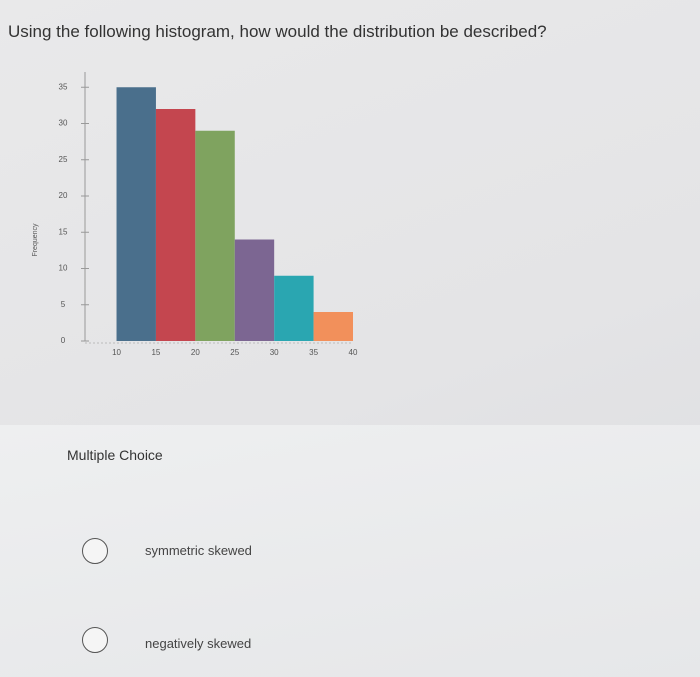 This screenshot has width=700, height=677. I want to click on option-text: symmetric skewed, so click(198, 550).